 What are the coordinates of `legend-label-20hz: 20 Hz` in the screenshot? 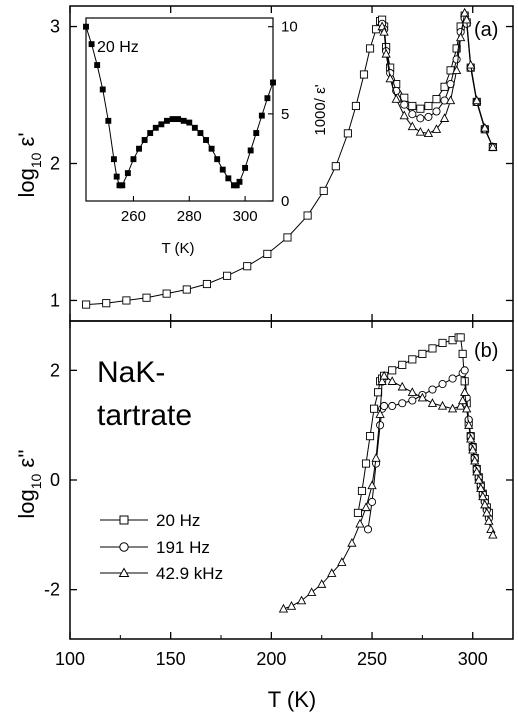 It's located at (178, 520).